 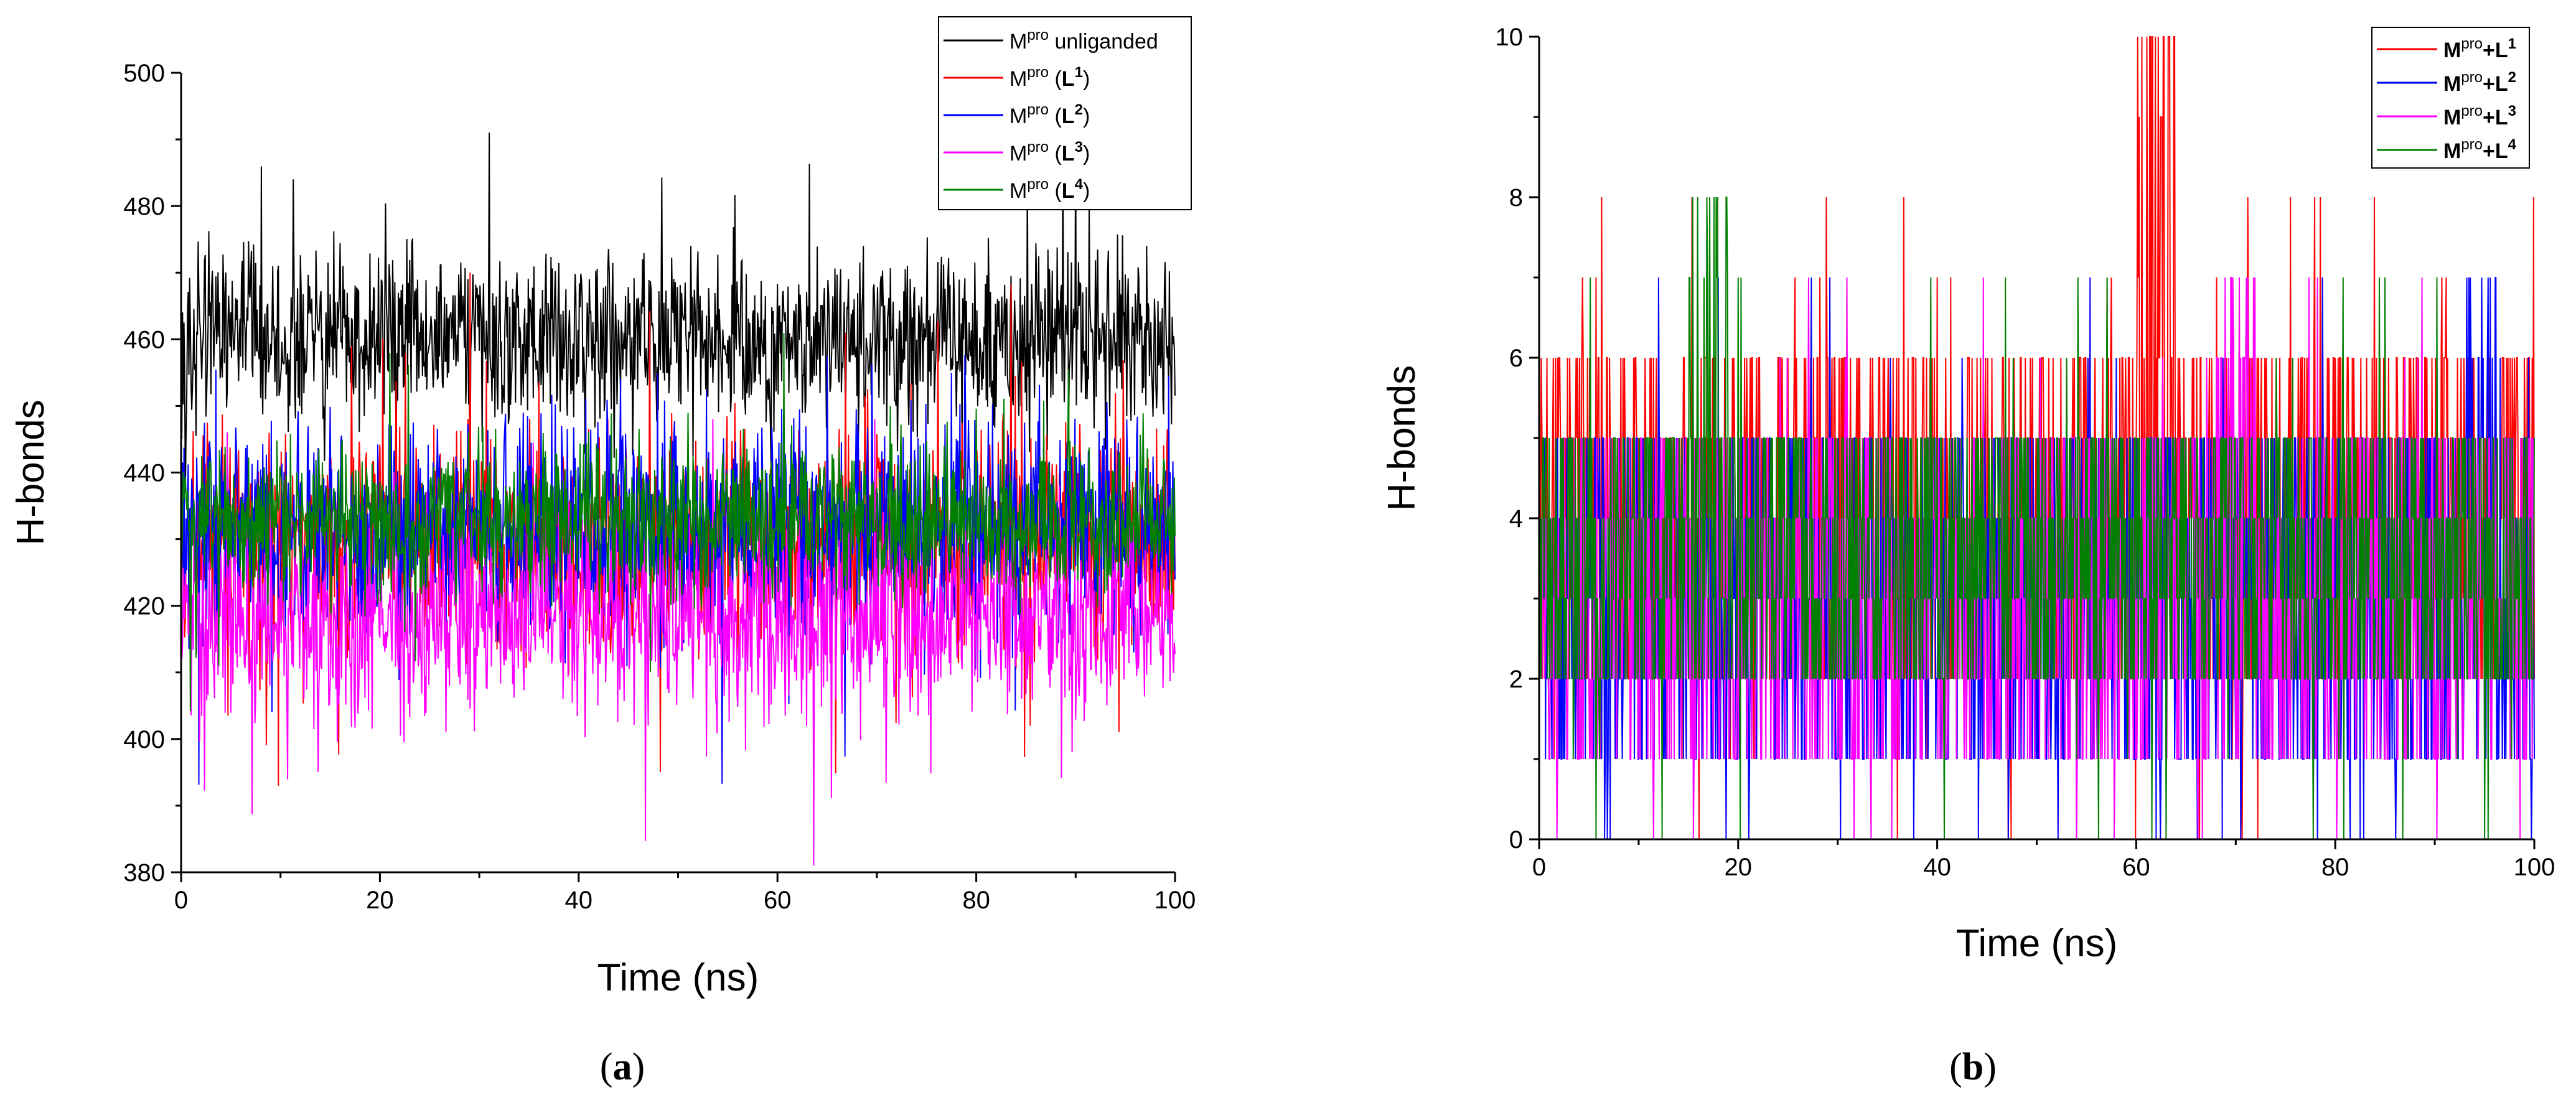 What do you see at coordinates (144, 339) in the screenshot?
I see `y-tick-label: 460` at bounding box center [144, 339].